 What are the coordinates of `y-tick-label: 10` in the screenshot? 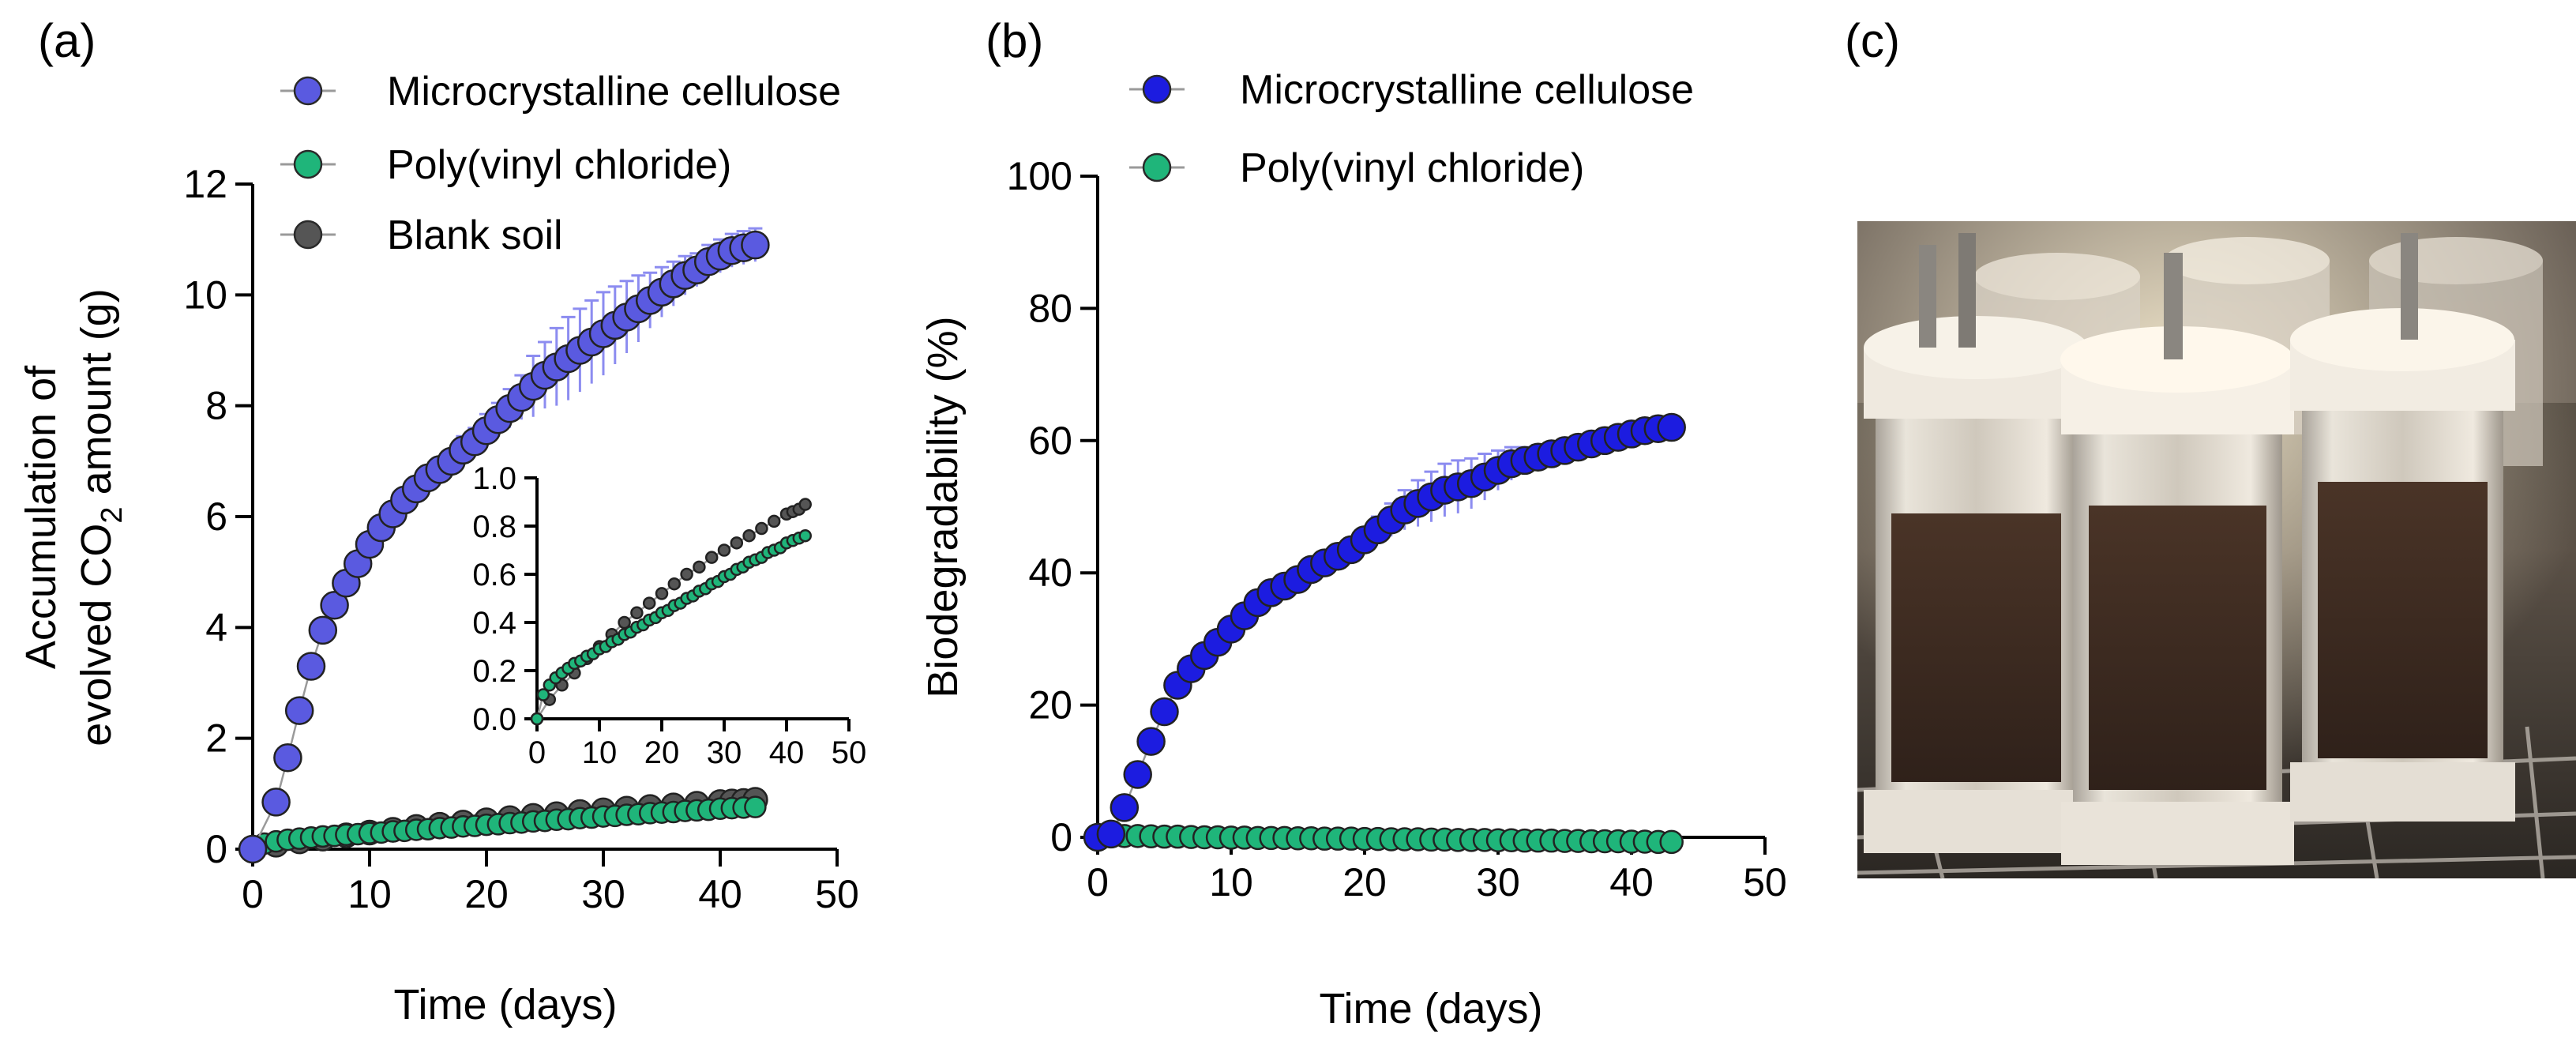 It's located at (205, 295).